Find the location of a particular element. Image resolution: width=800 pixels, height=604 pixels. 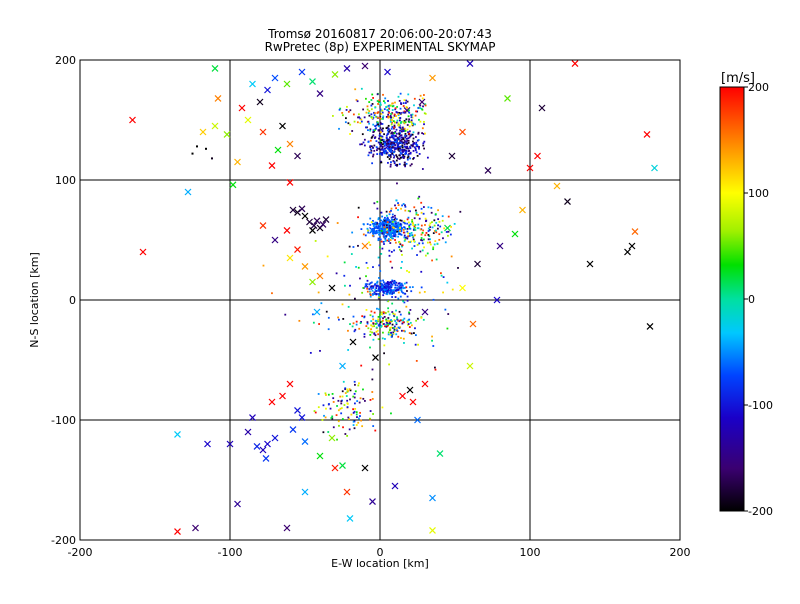

x-tick-label: -100 is located at coordinates (230, 552).